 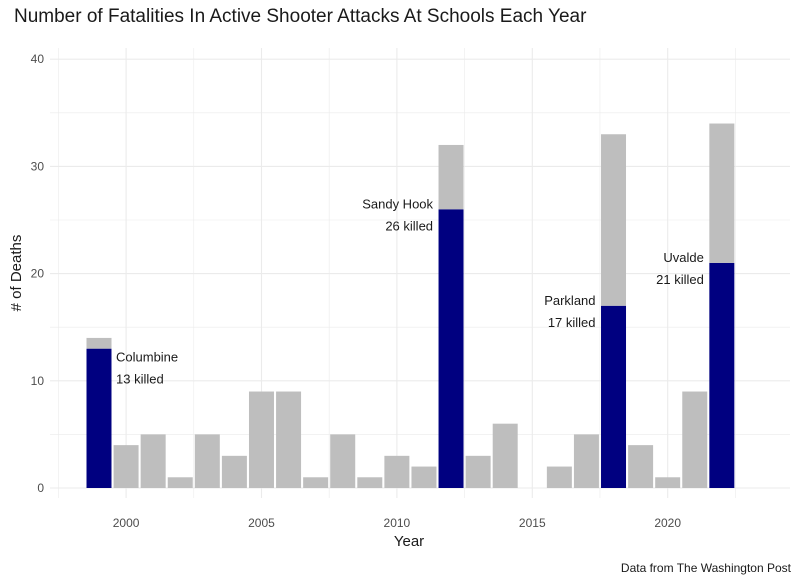 What do you see at coordinates (424, 477) in the screenshot?
I see `bar-2011` at bounding box center [424, 477].